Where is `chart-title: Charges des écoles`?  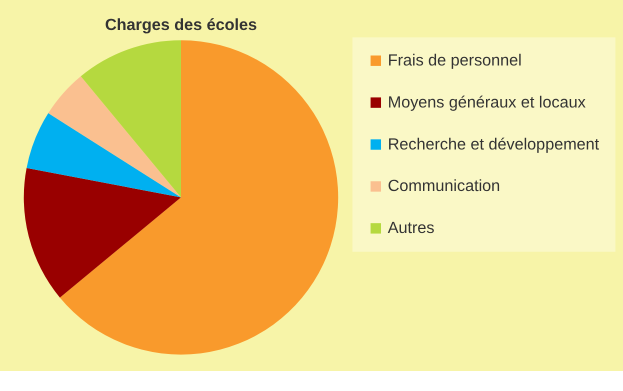
chart-title: Charges des écoles is located at coordinates (181, 25).